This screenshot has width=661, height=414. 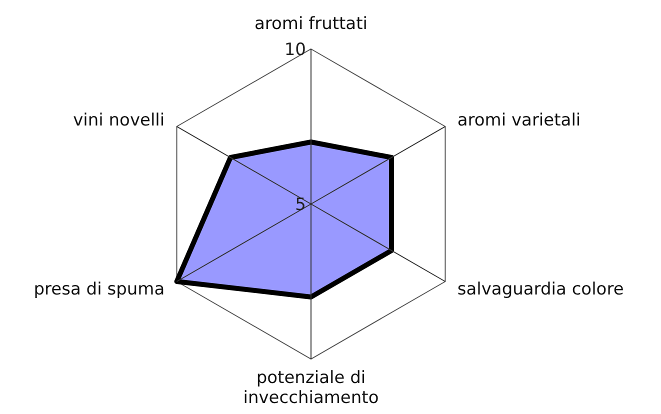 What do you see at coordinates (540, 290) in the screenshot?
I see `spoke-label: salvaguardia colore` at bounding box center [540, 290].